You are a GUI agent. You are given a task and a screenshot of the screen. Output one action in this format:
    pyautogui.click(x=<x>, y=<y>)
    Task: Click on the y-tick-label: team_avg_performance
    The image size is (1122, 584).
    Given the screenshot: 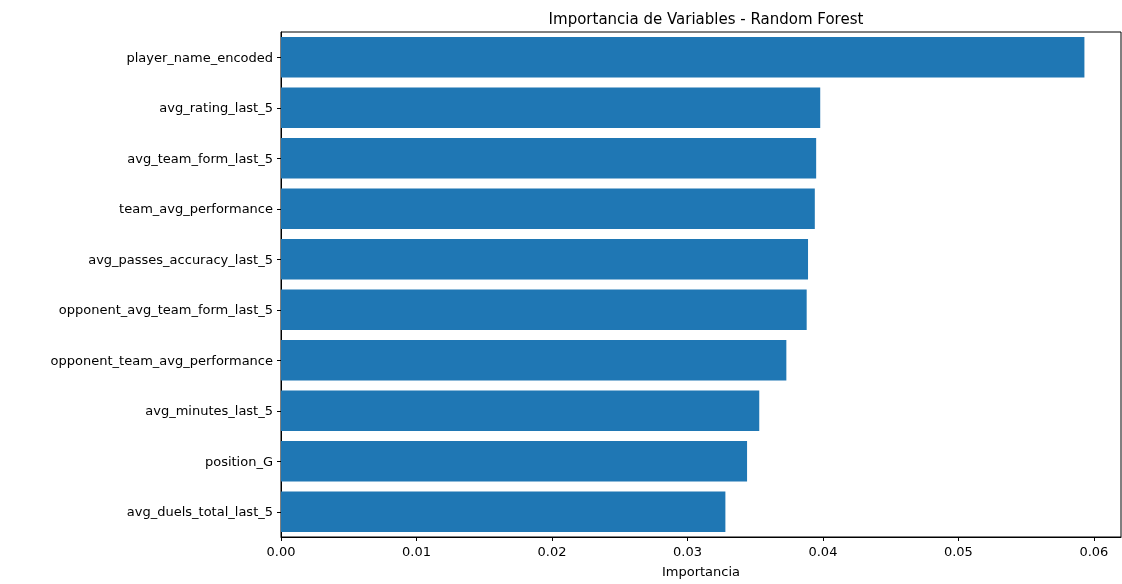 What is the action you would take?
    pyautogui.click(x=196, y=209)
    